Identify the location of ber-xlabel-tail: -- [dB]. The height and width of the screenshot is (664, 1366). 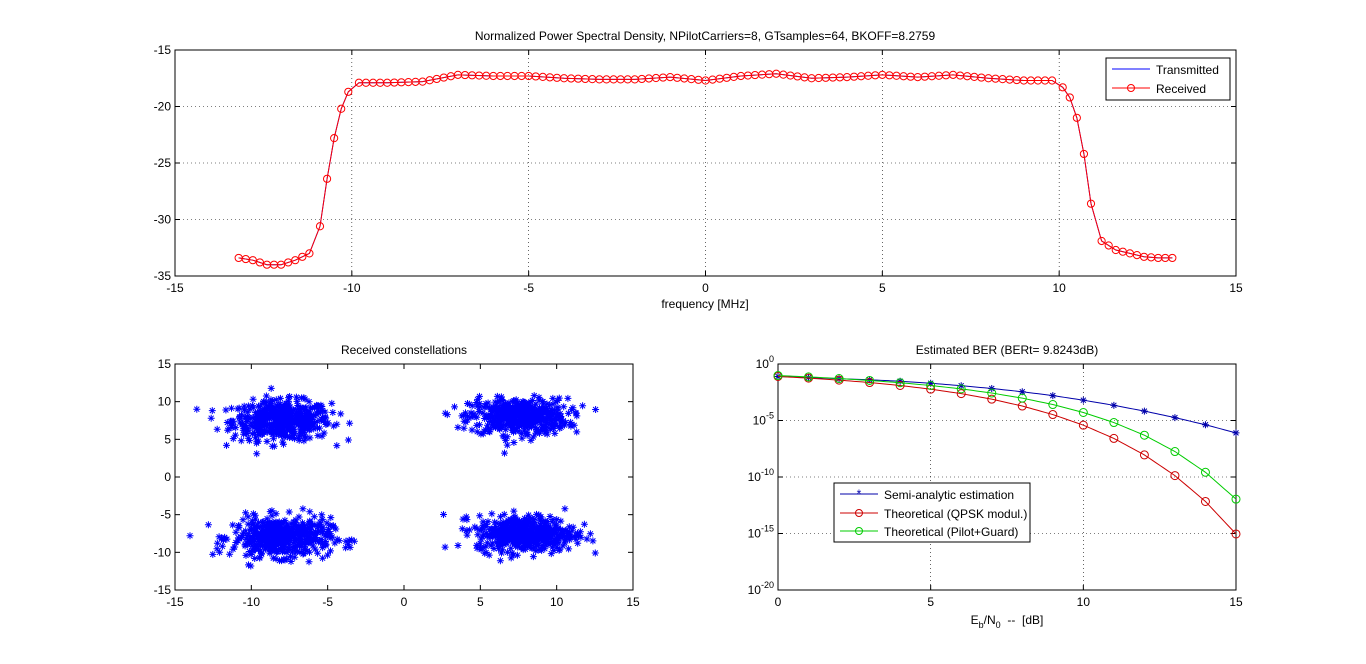
(1022, 620).